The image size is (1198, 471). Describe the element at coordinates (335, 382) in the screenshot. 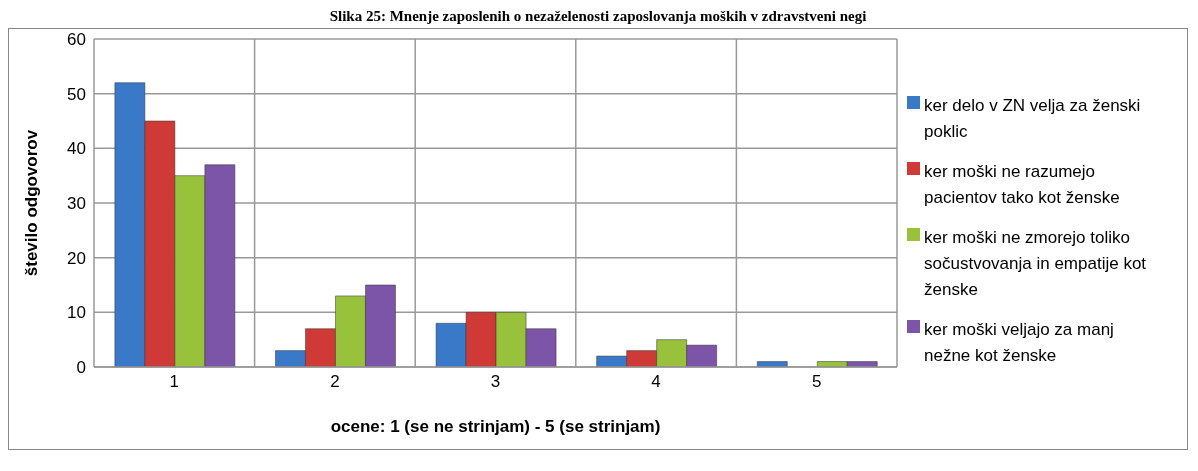

I see `x-tick-label: 2` at that location.